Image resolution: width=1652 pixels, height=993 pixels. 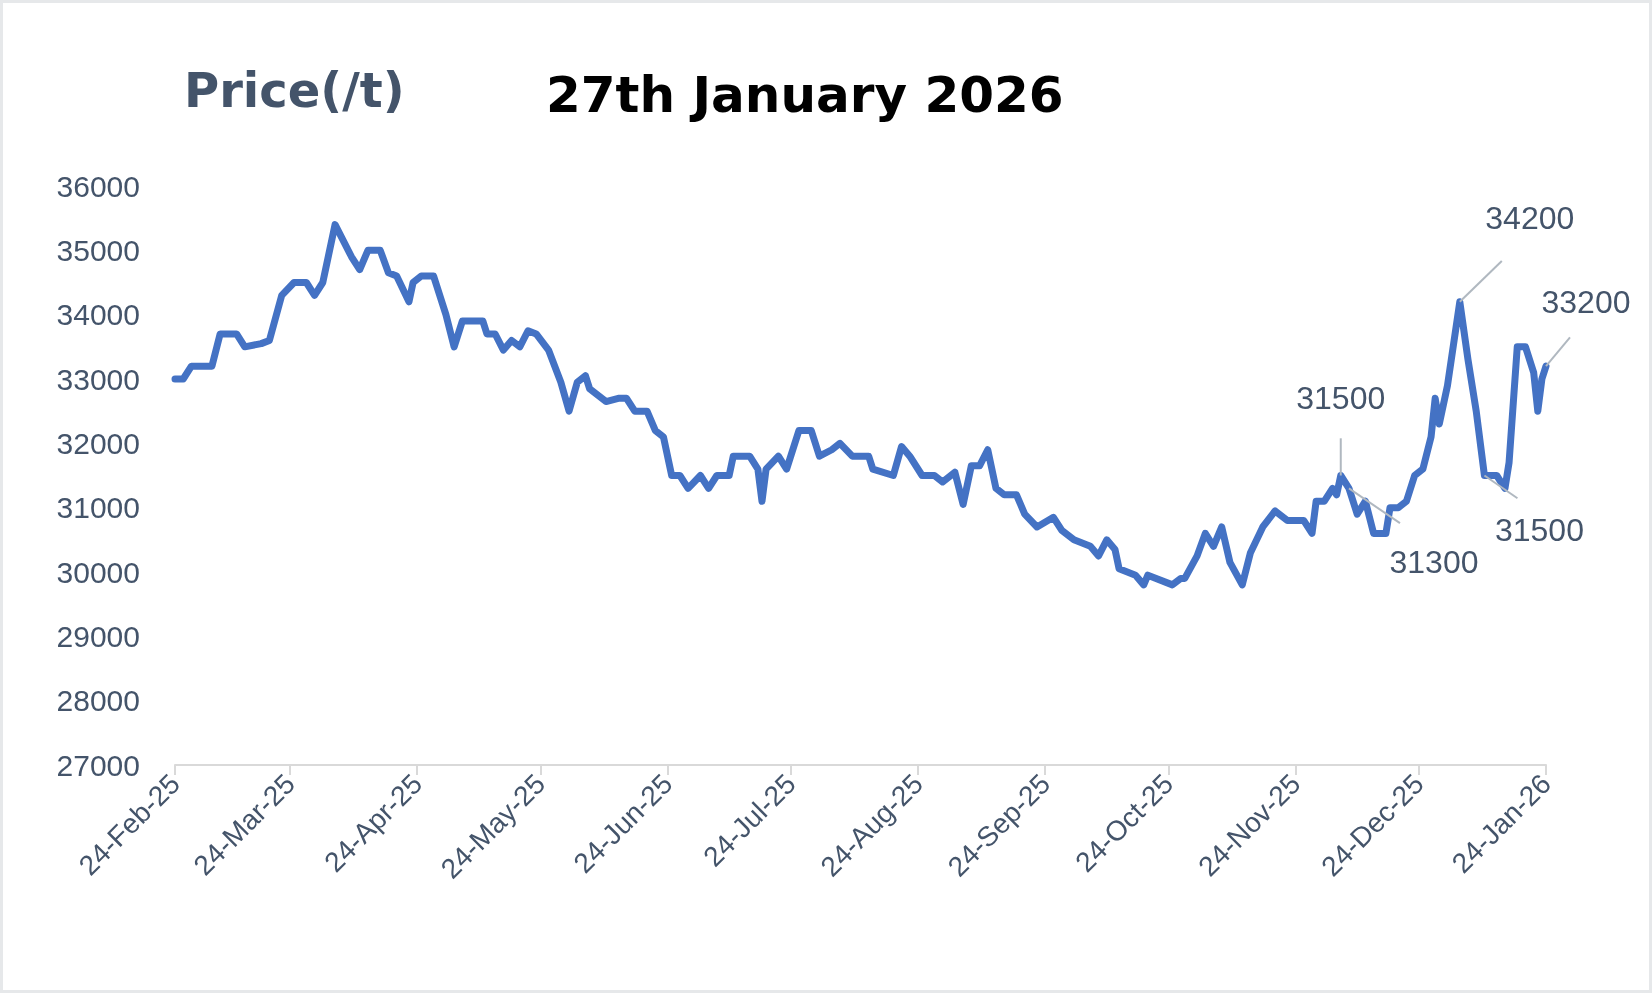 I want to click on y-tick-label: 34000, so click(x=98, y=315).